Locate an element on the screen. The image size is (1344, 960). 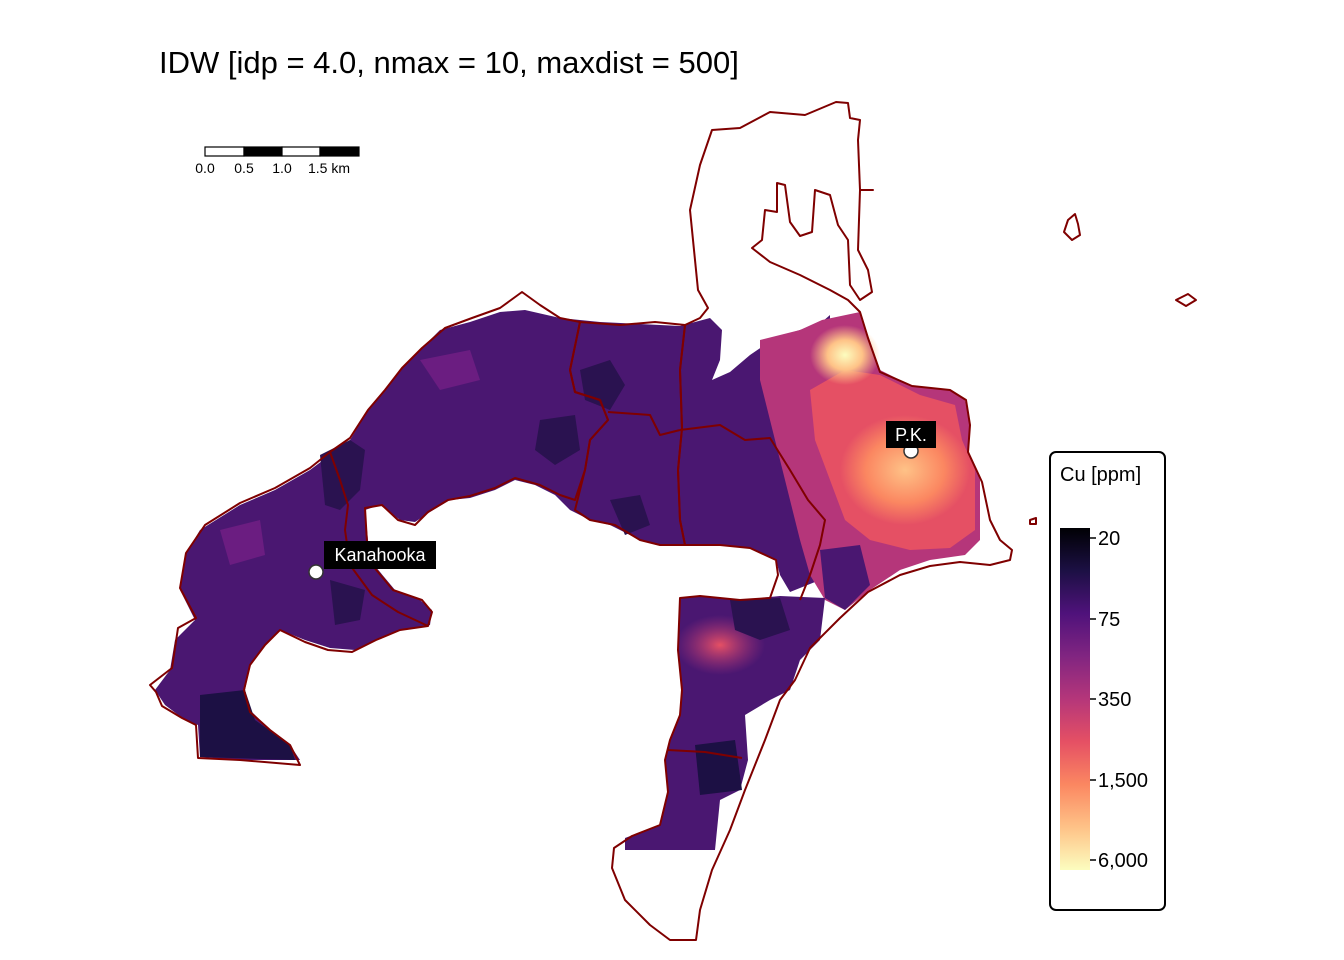
kanahooka-label-bg is located at coordinates (380, 555).